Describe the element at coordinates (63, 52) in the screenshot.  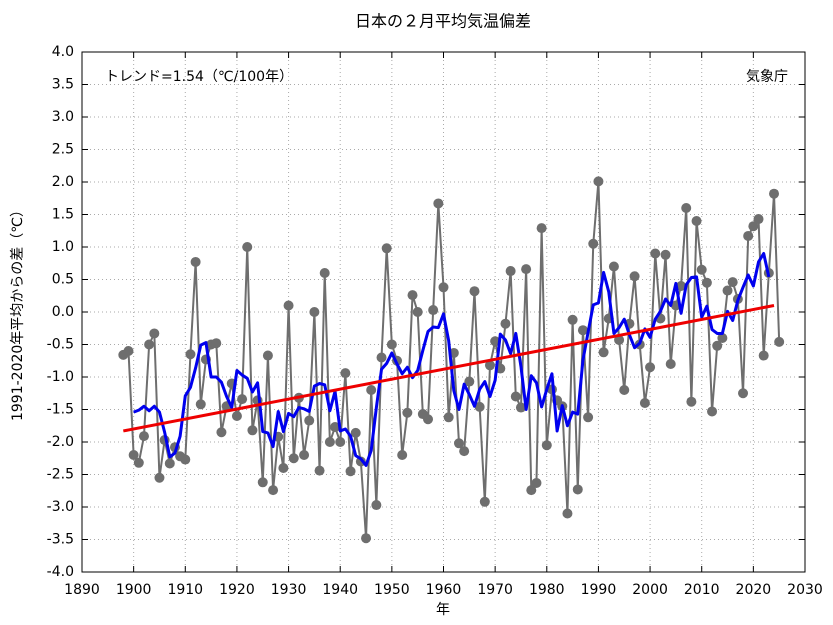
I see `y-tick-label: 4.0` at that location.